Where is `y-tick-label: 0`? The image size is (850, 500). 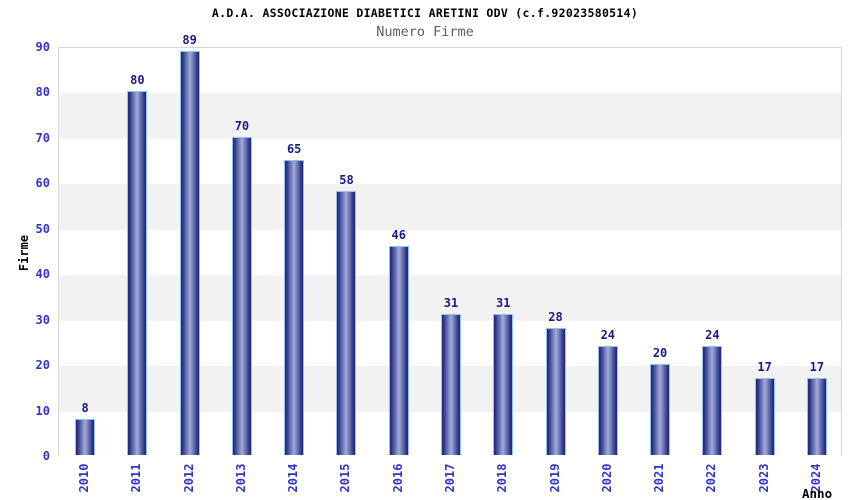 y-tick-label: 0 is located at coordinates (46, 456).